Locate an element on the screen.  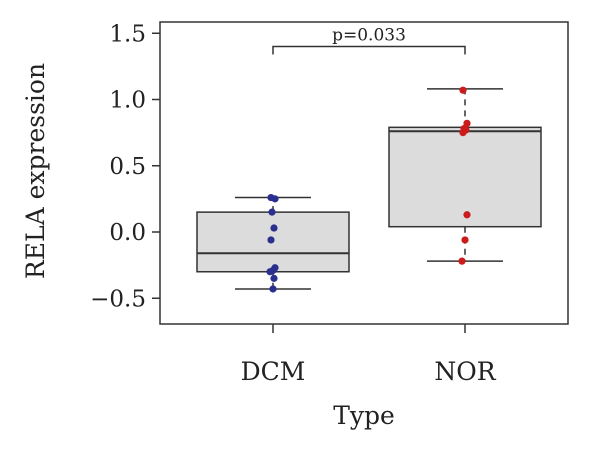
y-tick-label: 1.5 is located at coordinates (127, 34).